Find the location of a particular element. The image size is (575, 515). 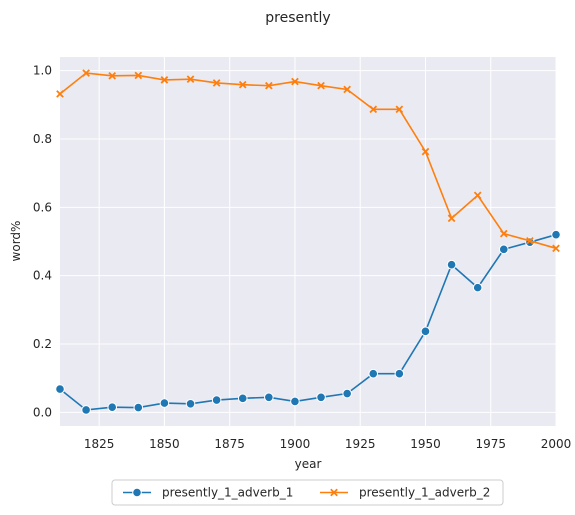

x-tick-label: 1900 is located at coordinates (295, 444).